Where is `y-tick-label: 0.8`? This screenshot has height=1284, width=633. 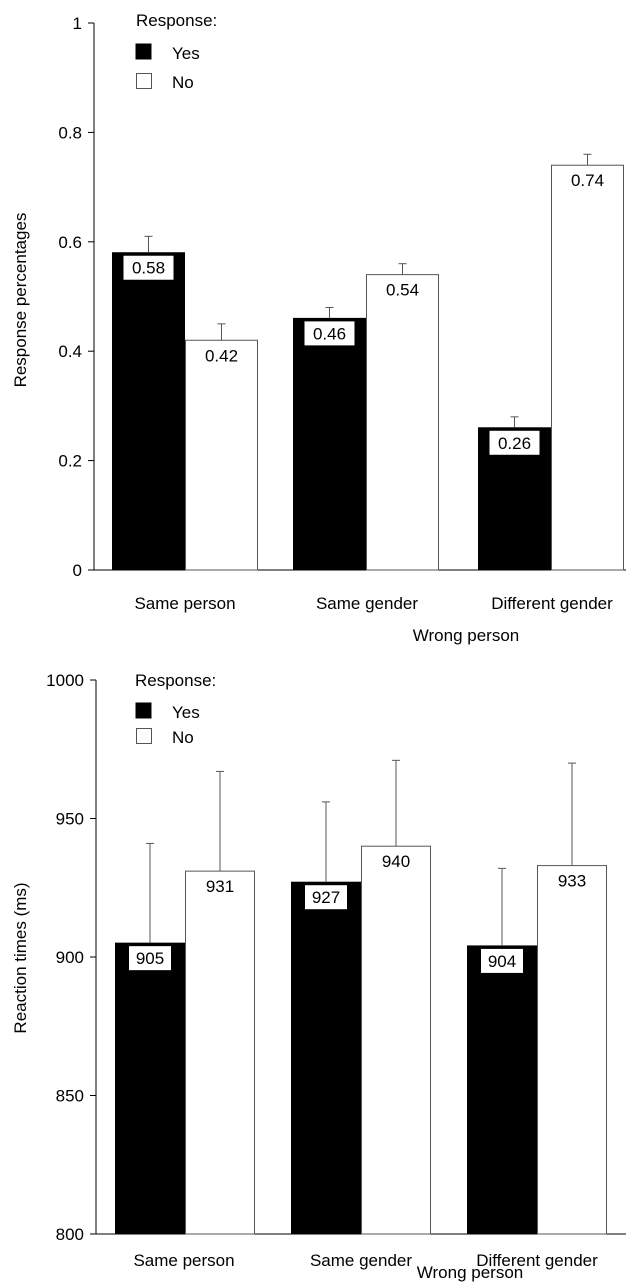 y-tick-label: 0.8 is located at coordinates (70, 132).